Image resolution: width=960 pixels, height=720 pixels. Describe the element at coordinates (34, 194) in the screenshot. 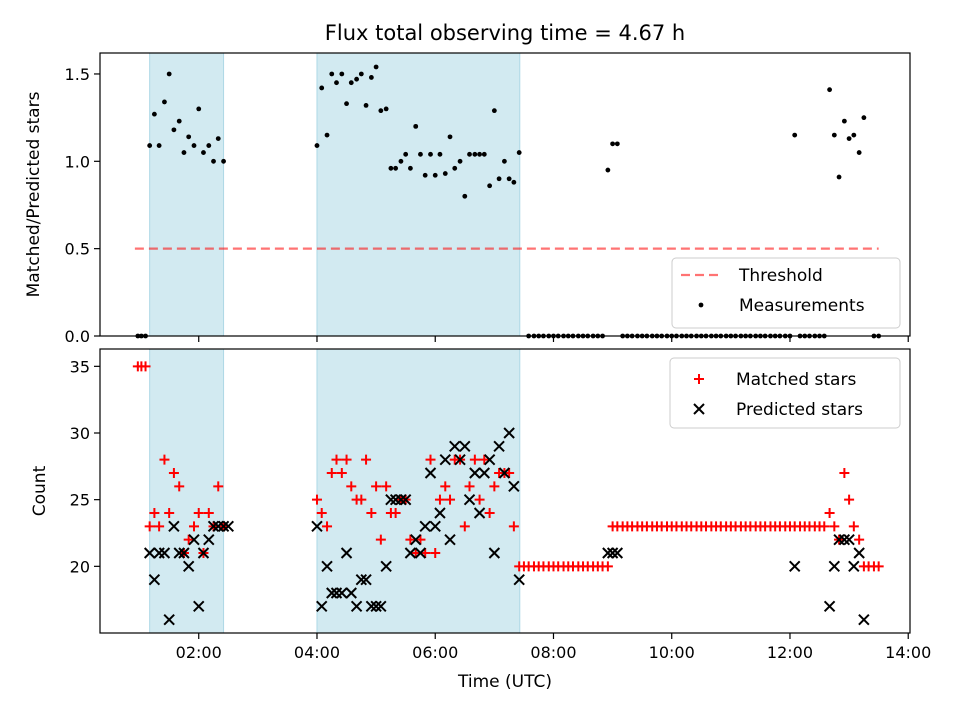

I see `y-axis-label: Matched/Predicted stars` at that location.